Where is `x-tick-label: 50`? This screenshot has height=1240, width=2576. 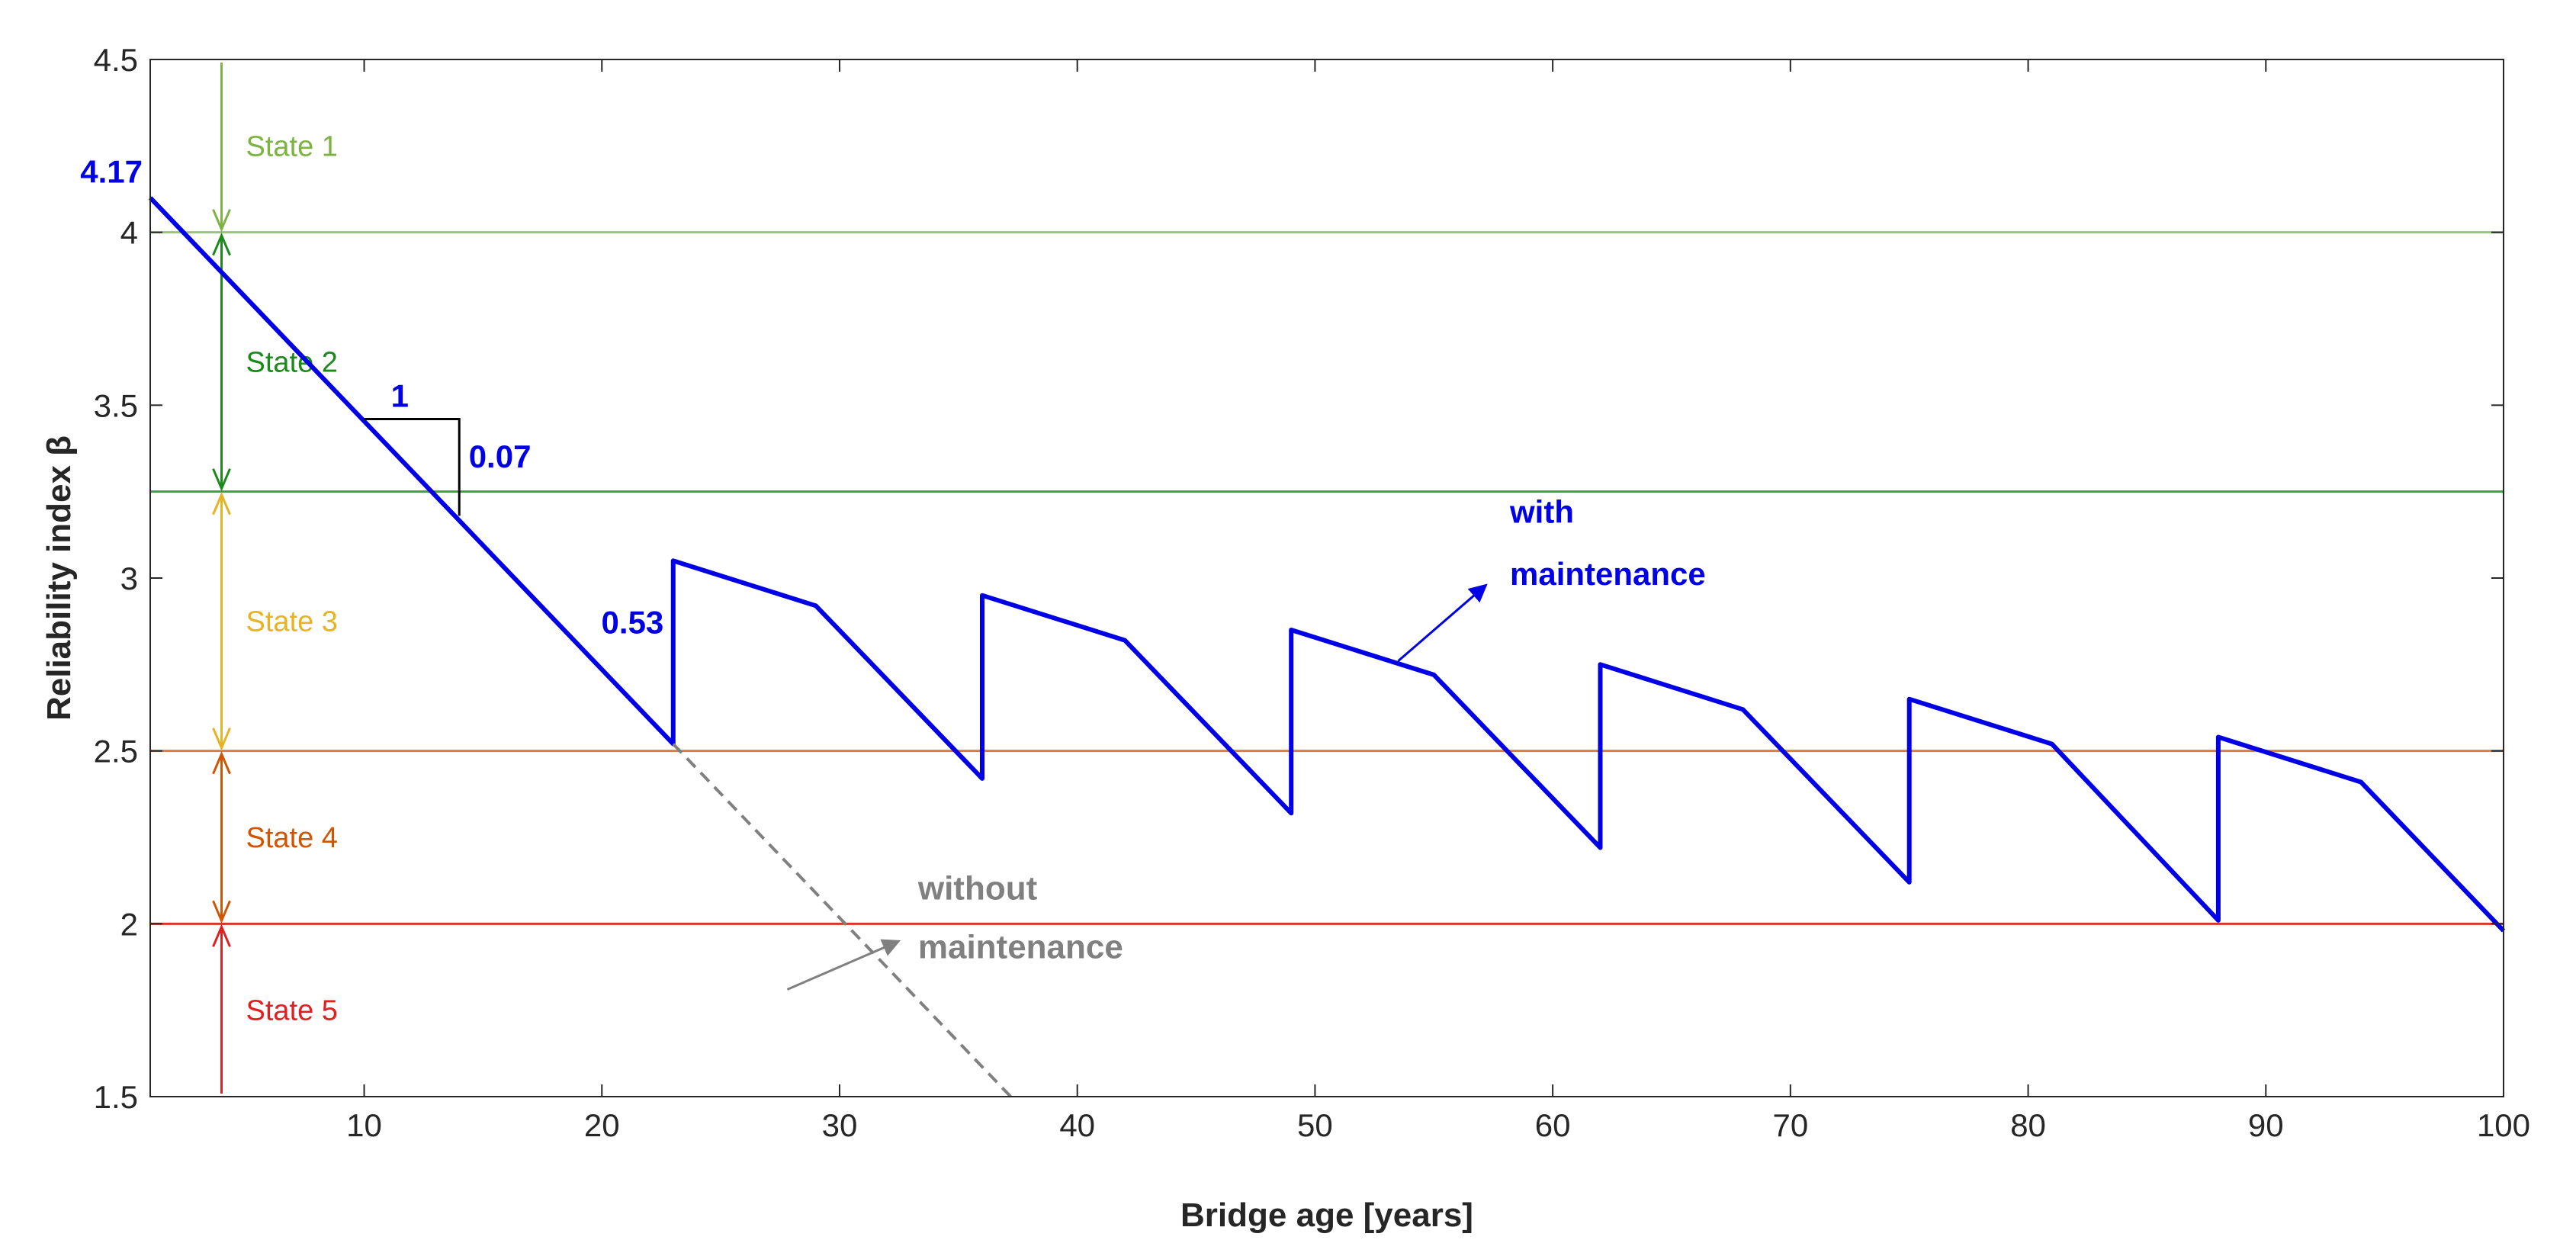
x-tick-label: 50 is located at coordinates (1315, 1125).